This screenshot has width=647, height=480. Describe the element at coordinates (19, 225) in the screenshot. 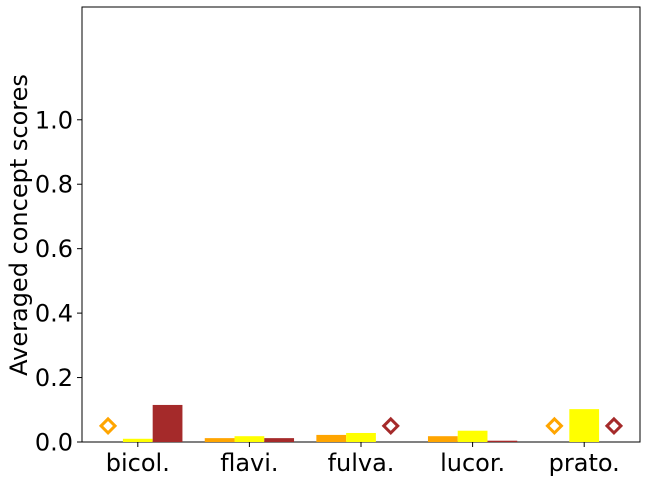

I see `y-axis-label: Averaged concept scores` at that location.